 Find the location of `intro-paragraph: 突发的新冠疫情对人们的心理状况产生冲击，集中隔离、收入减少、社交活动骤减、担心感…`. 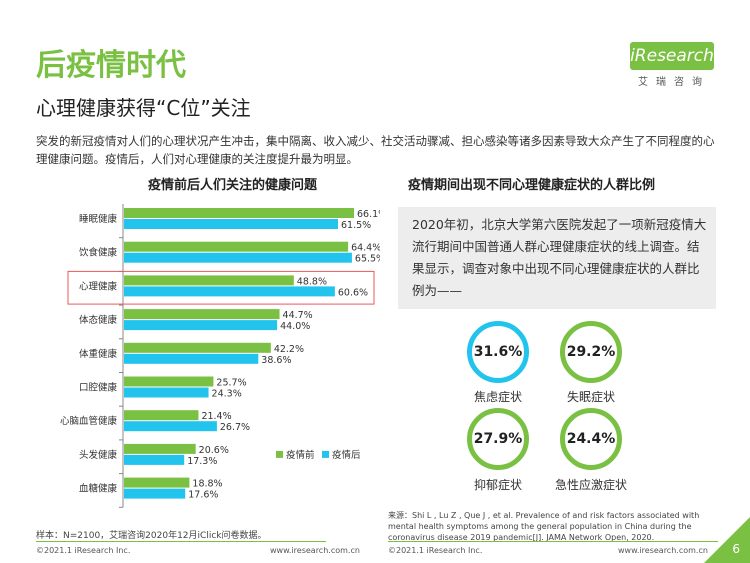

intro-paragraph: 突发的新冠疫情对人们的心理状况产生冲击，集中隔离、收入减少、社交活动骤减、担心感… is located at coordinates (375, 150).